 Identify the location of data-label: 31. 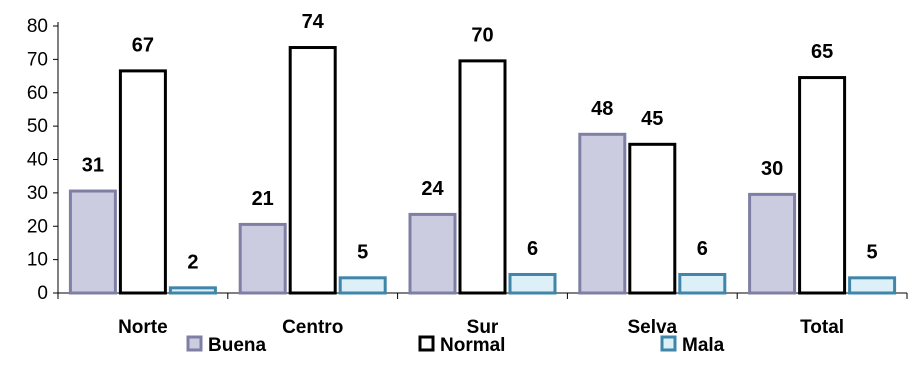
(93, 166).